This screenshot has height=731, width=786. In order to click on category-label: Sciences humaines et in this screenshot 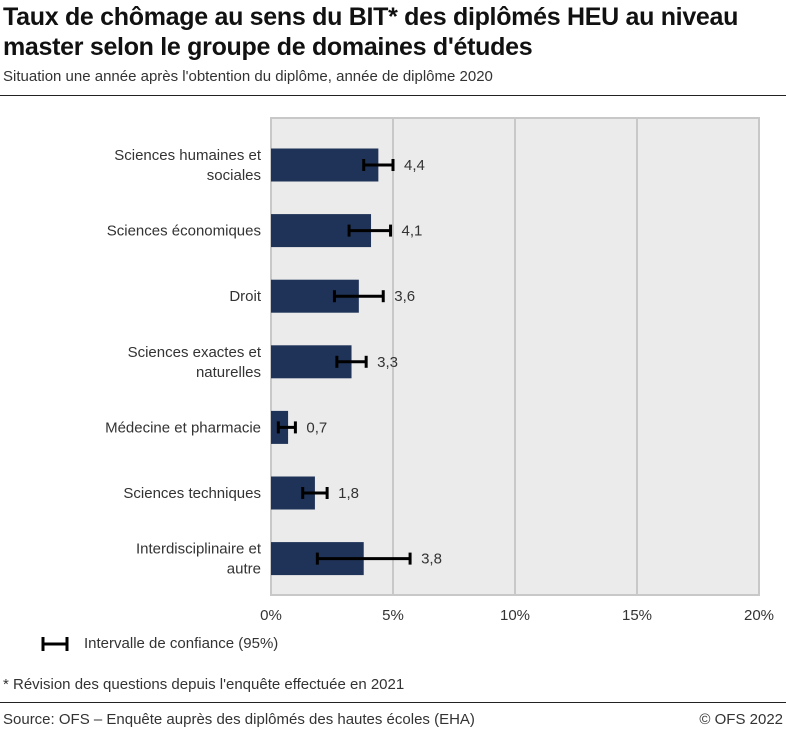, I will do `click(188, 155)`.